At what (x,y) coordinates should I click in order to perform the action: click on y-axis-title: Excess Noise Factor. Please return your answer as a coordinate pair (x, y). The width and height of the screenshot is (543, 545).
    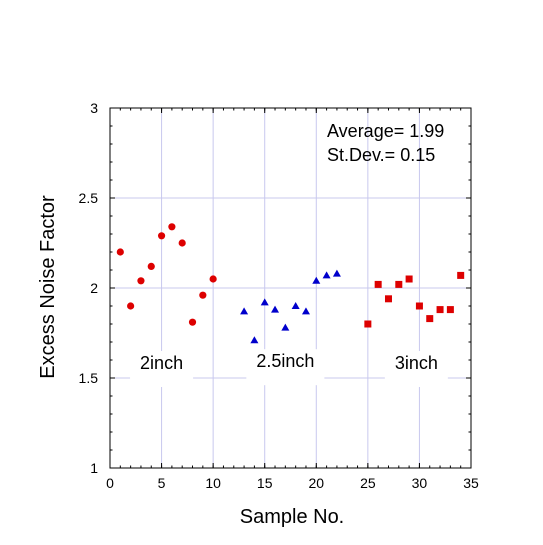
    Looking at the image, I should click on (48, 287).